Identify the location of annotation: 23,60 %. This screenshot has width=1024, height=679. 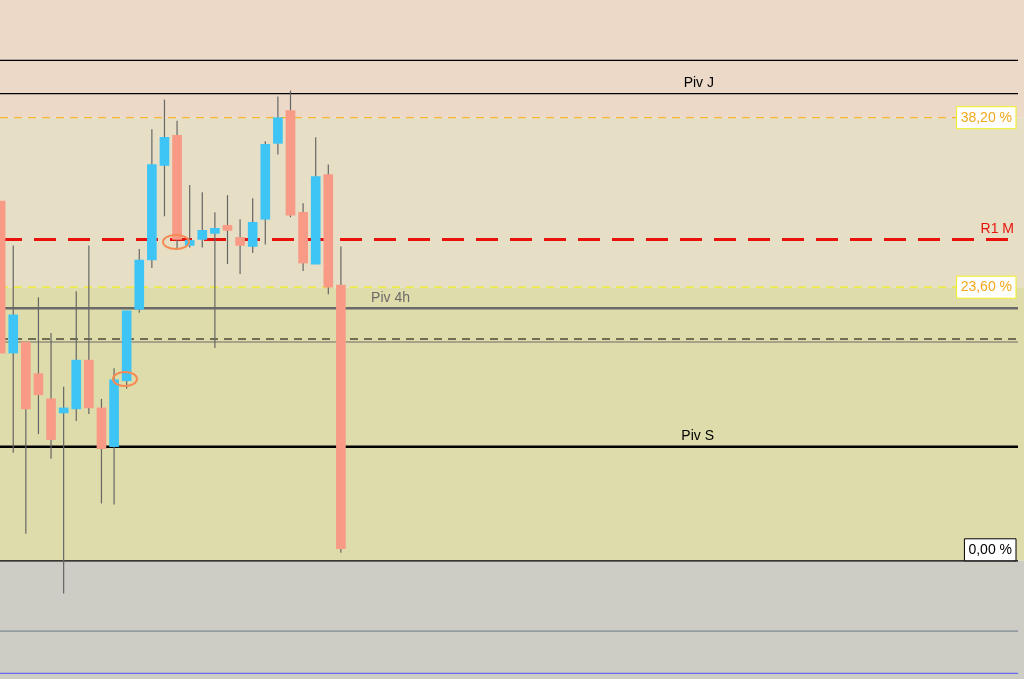
(986, 286).